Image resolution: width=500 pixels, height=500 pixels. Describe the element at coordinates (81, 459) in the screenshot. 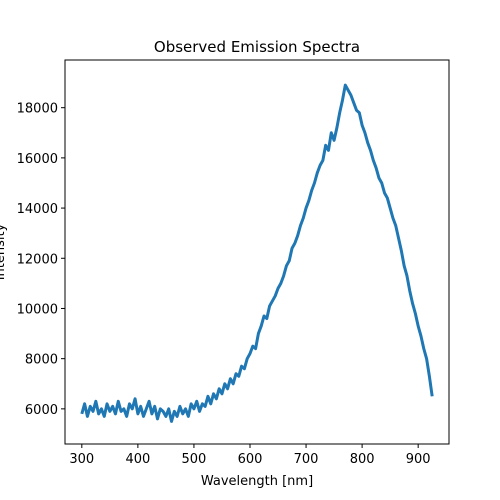

I see `x-tick-label: 300` at that location.